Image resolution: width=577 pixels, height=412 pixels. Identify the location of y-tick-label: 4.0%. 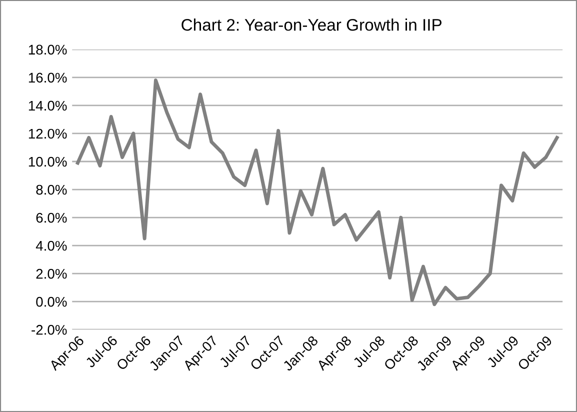
(51, 245).